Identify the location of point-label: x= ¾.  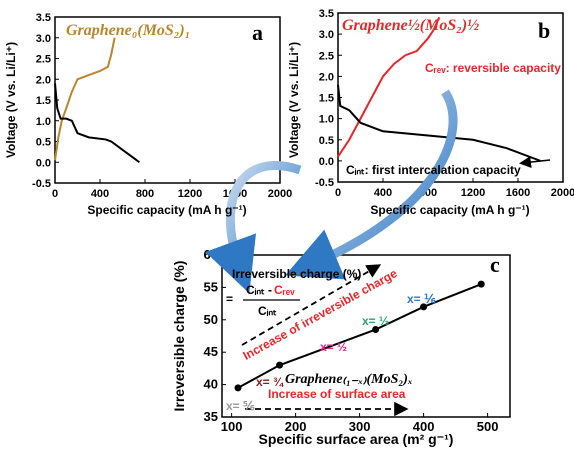
(270, 382).